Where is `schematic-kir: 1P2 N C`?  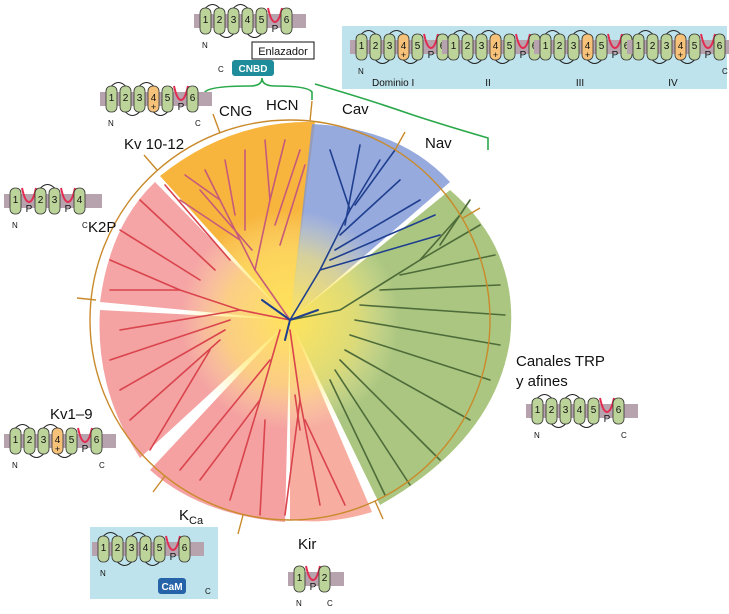 schematic-kir: 1P2 N C is located at coordinates (316, 586).